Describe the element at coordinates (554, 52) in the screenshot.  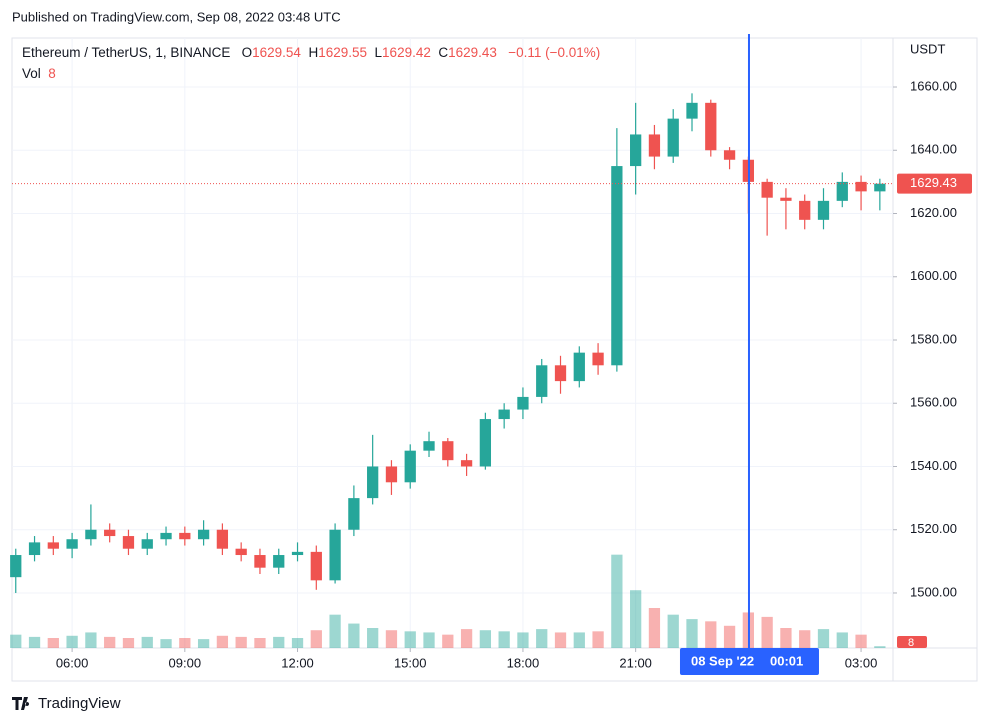
I see `change-label: −0.11 (−0.01%)` at that location.